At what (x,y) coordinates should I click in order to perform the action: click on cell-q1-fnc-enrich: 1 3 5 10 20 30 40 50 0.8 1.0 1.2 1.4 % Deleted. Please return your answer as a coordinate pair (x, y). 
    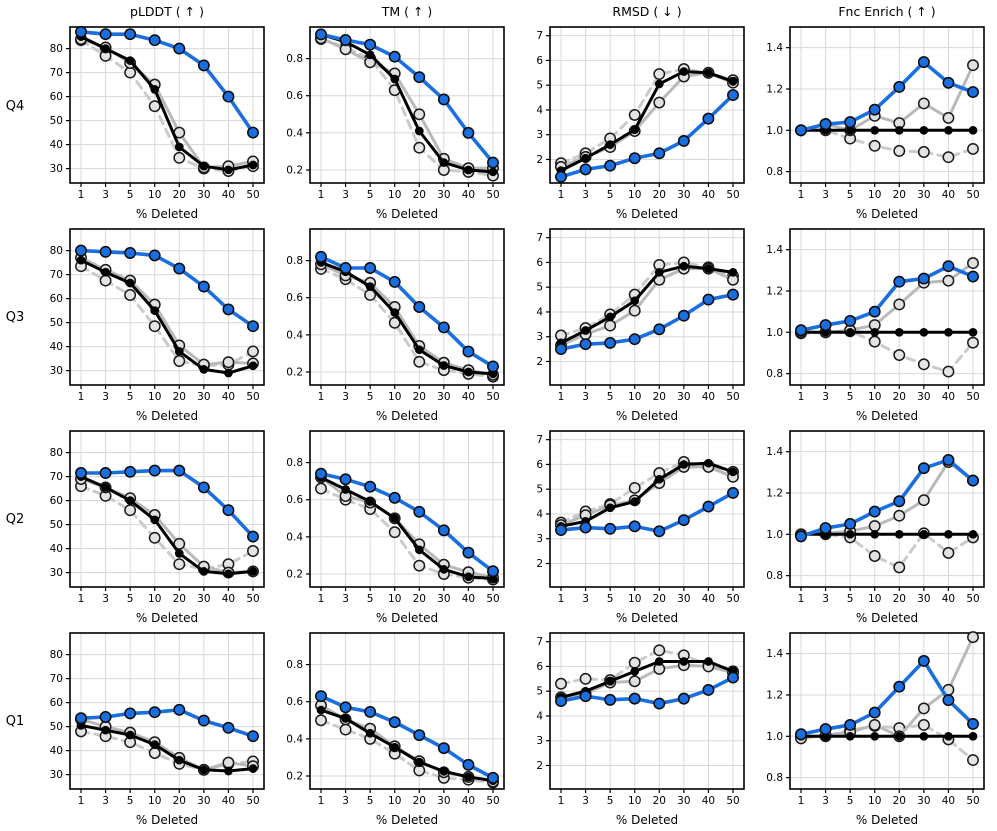
    Looking at the image, I should click on (870, 728).